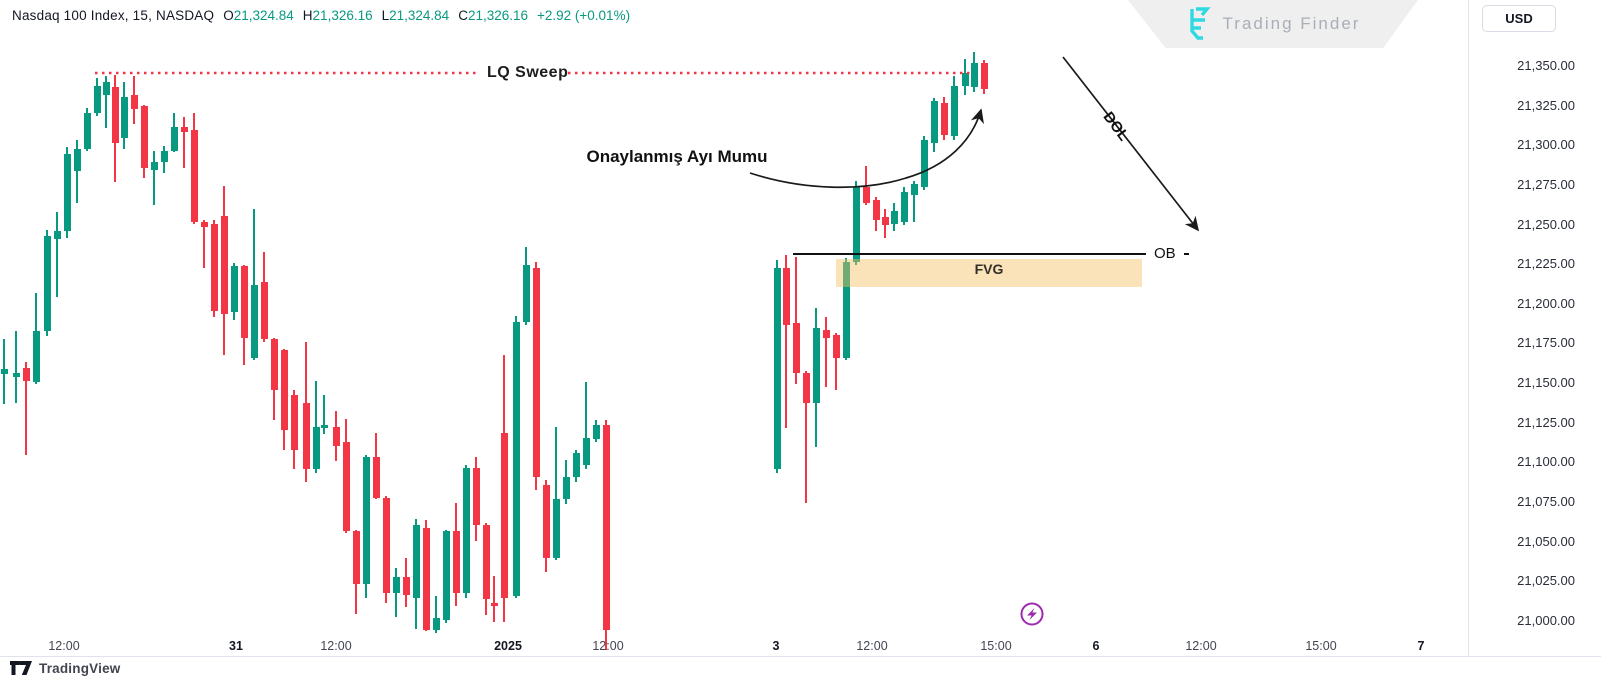  I want to click on fvg-label: FVG, so click(989, 269).